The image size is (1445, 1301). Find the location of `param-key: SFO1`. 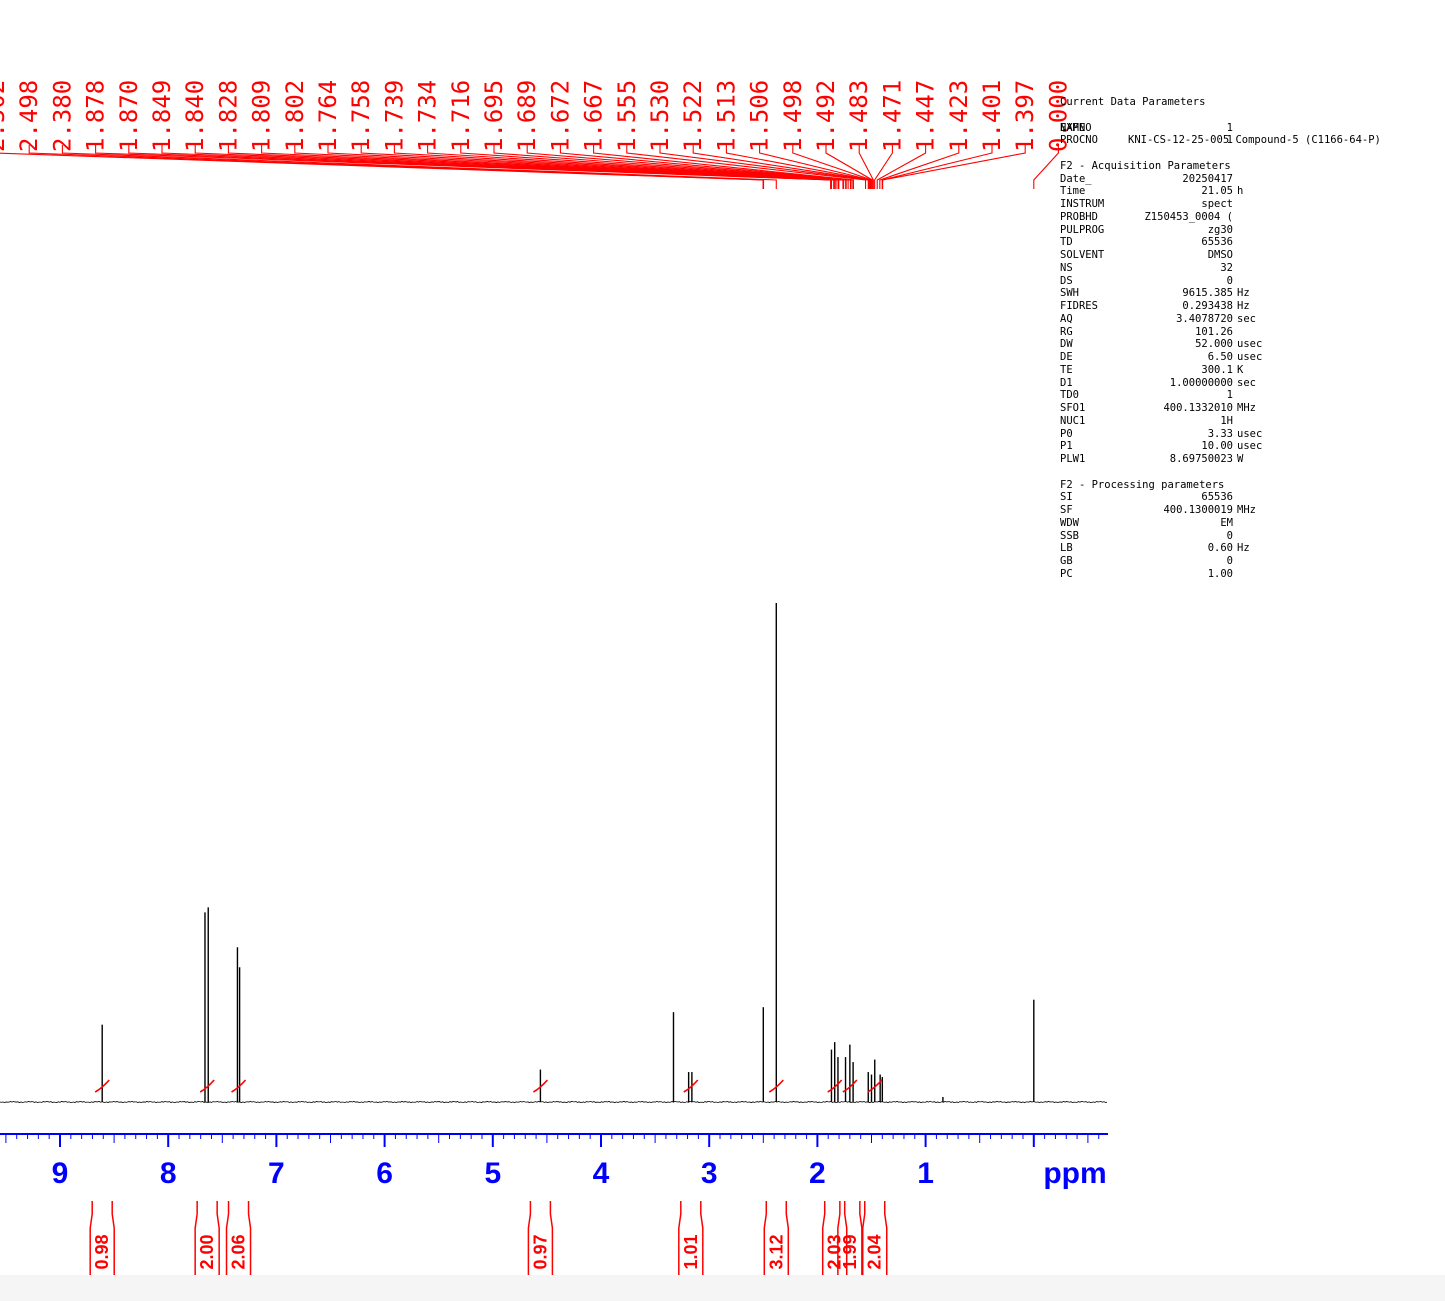

param-key: SFO1 is located at coordinates (1073, 408).